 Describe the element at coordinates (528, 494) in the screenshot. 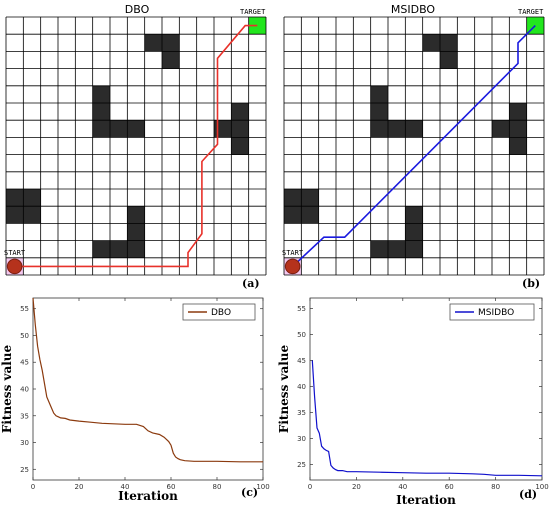

I see `panel-tag: (d)` at that location.